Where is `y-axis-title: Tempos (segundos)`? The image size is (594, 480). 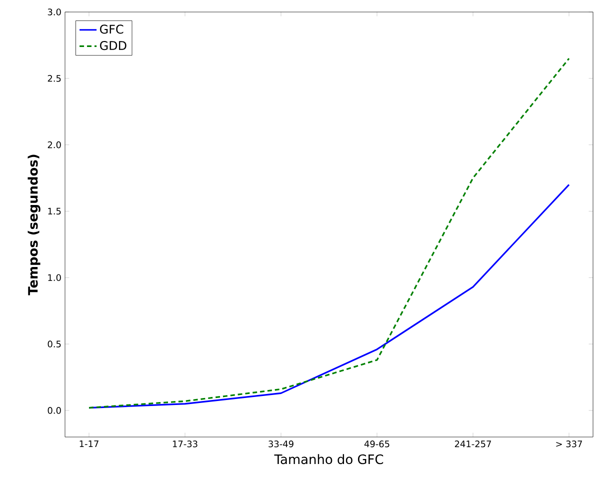 y-axis-title: Tempos (segundos) is located at coordinates (34, 225).